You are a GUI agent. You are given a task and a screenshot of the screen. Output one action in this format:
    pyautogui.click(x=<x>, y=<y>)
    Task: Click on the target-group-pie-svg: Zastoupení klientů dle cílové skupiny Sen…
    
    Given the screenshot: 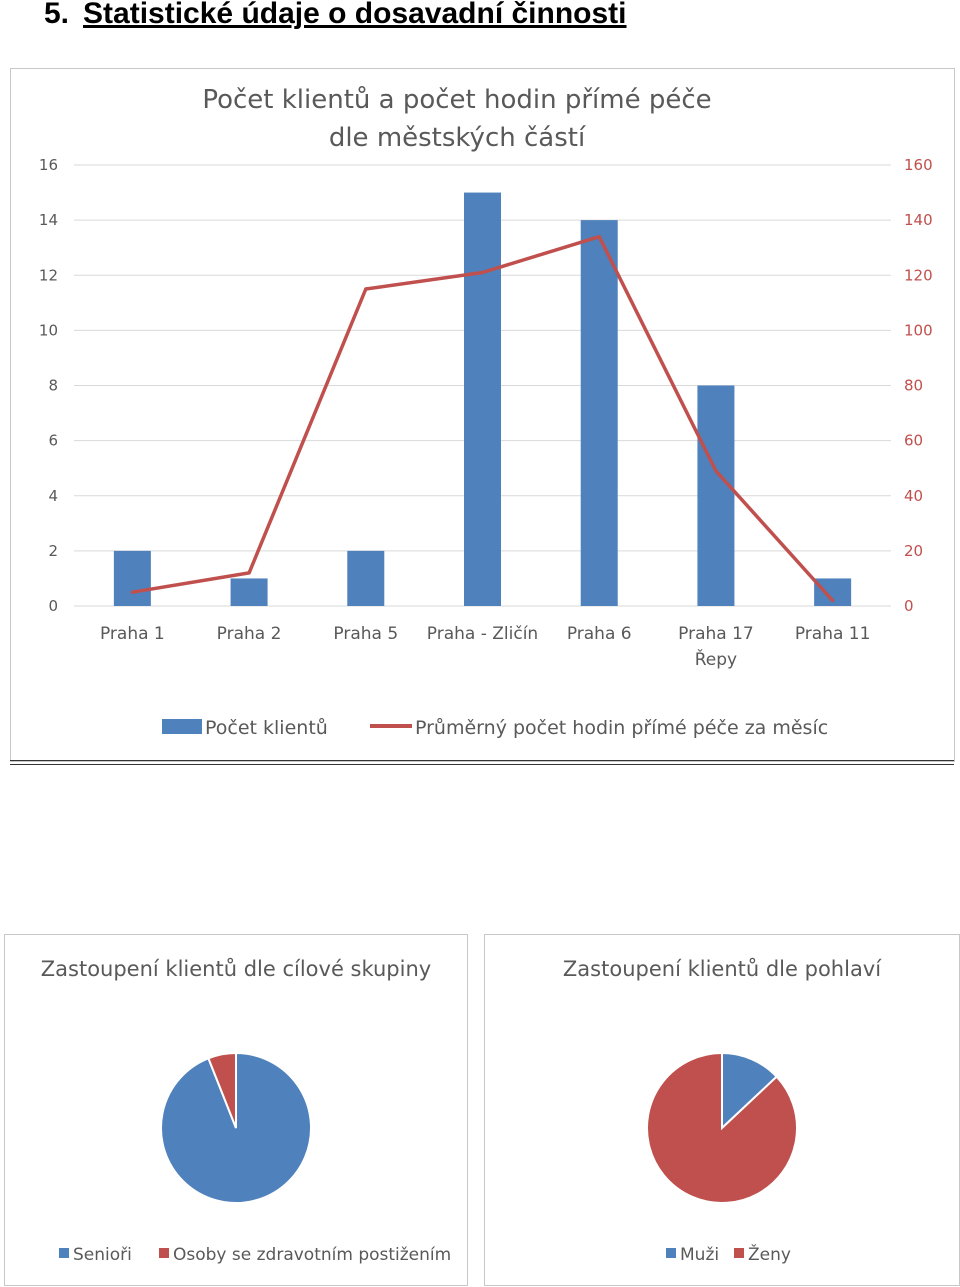 What is the action you would take?
    pyautogui.click(x=246, y=1111)
    